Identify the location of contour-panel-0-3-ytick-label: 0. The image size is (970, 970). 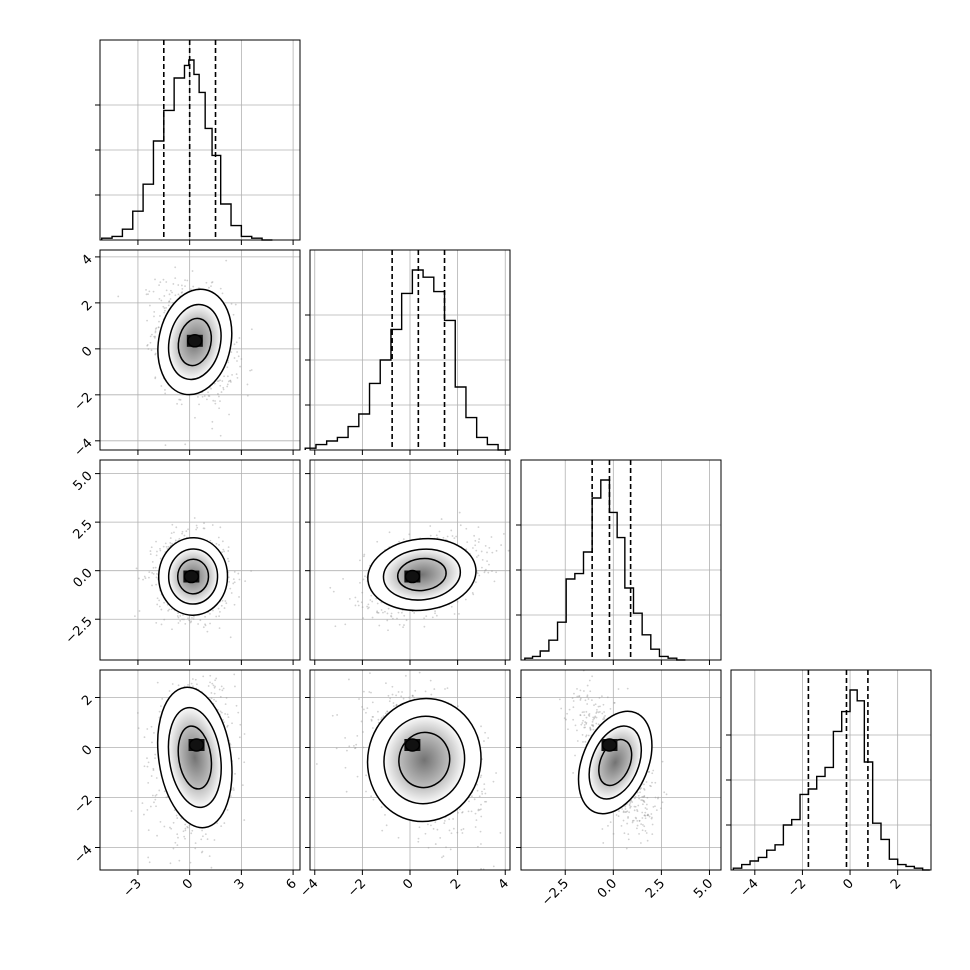
(87, 751).